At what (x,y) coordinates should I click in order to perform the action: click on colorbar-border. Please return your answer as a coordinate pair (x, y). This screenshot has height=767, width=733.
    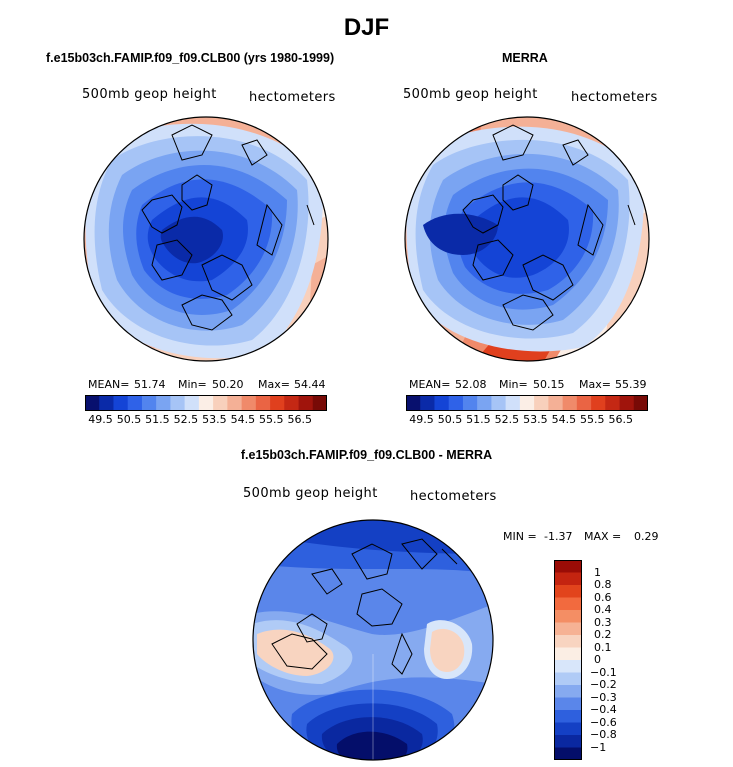
    Looking at the image, I should click on (527, 403).